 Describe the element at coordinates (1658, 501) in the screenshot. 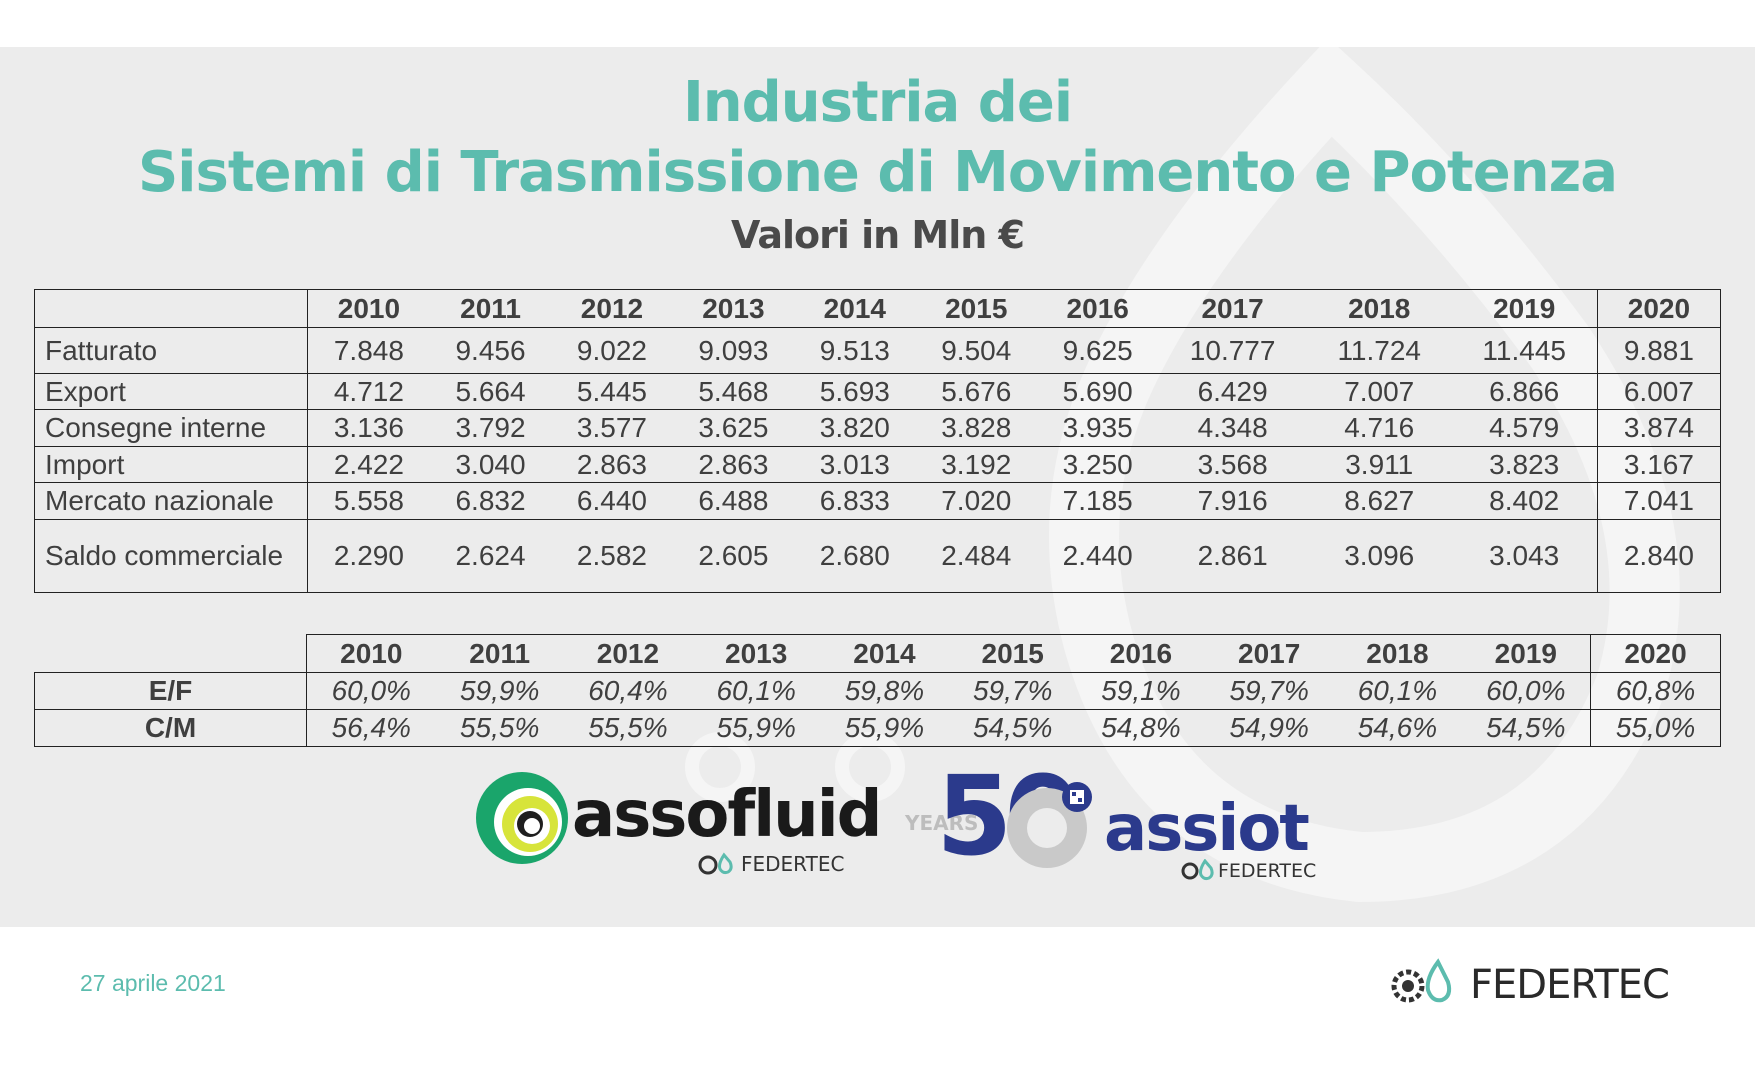

I see `value-cell: 7.041` at that location.